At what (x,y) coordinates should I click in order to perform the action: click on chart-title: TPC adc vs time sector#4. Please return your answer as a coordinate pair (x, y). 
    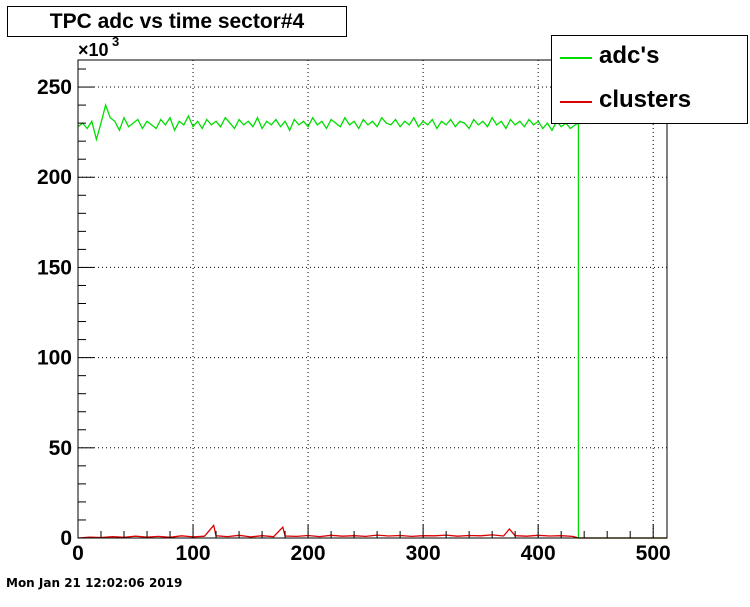
    Looking at the image, I should click on (177, 21).